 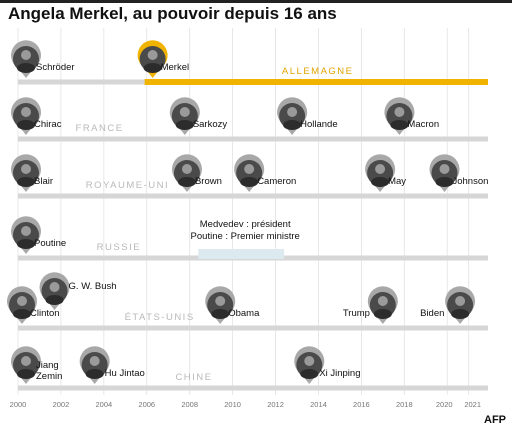 I want to click on mandate-note: Medvedev : président, so click(x=245, y=224).